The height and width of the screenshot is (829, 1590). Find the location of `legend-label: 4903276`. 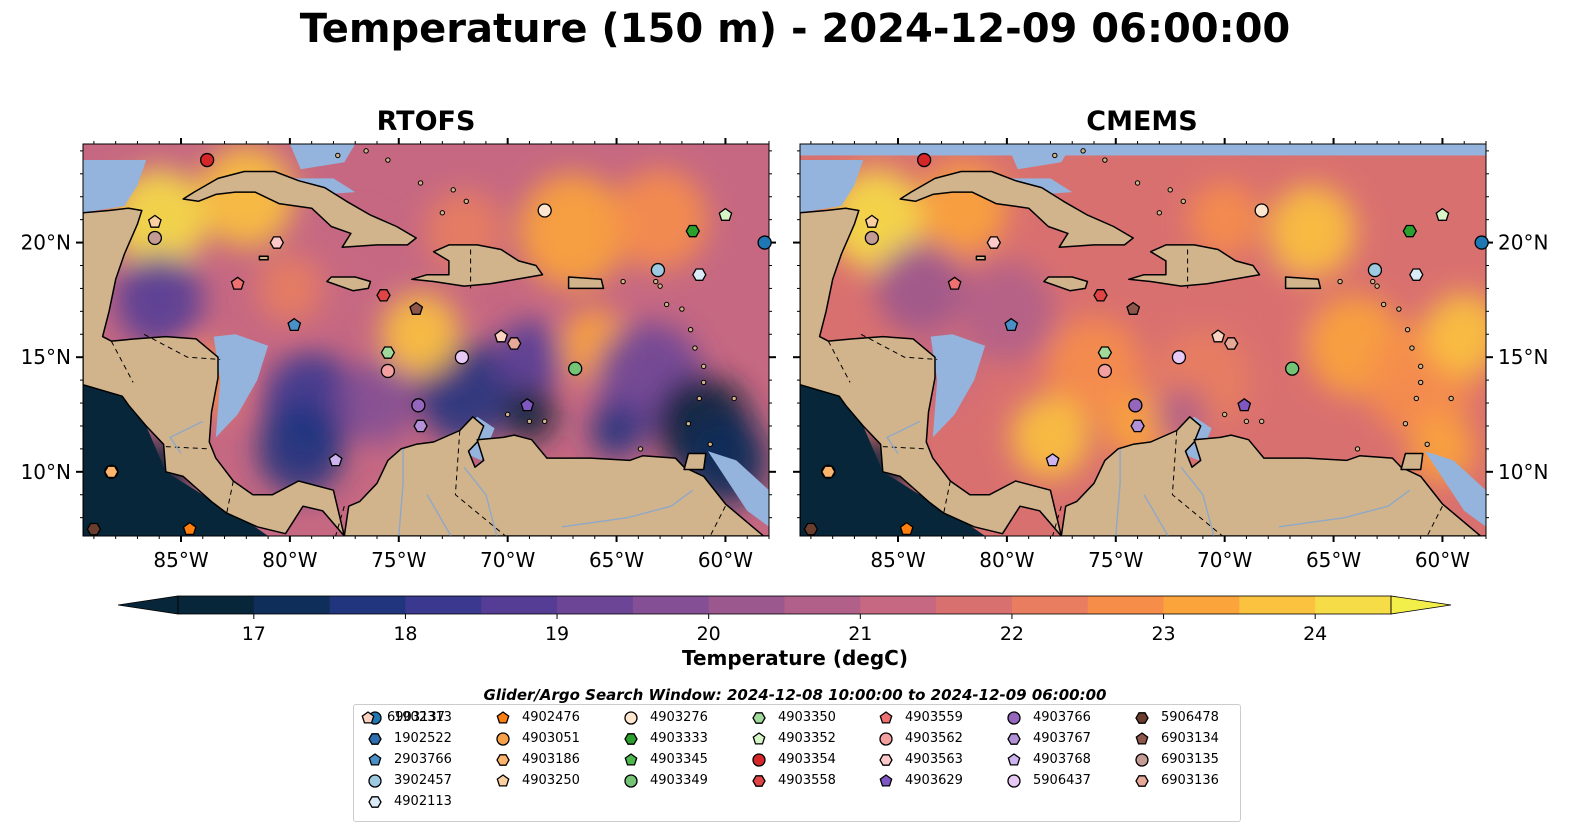

legend-label: 4903276 is located at coordinates (679, 717).